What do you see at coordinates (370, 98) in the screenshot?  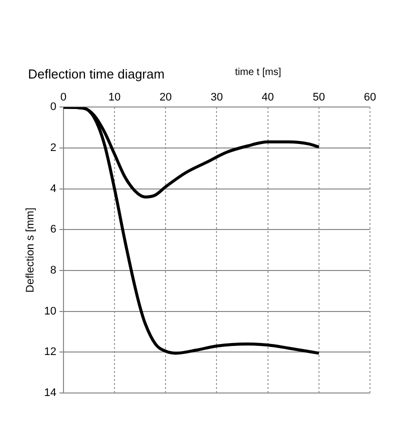 I see `x-tick-label: 60` at bounding box center [370, 98].